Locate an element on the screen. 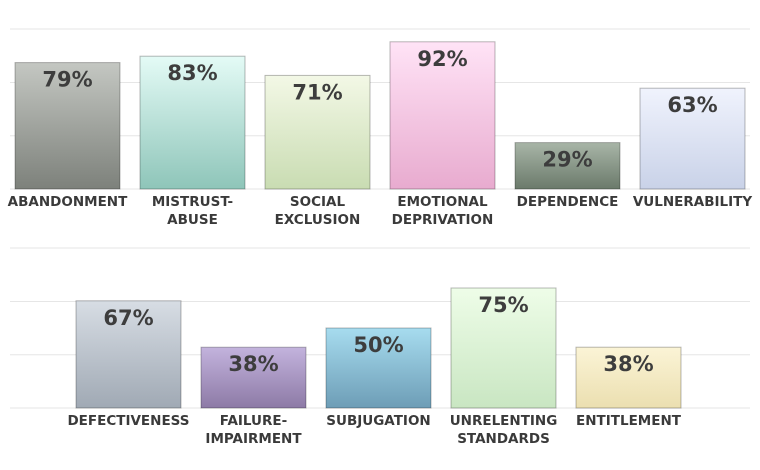 The height and width of the screenshot is (470, 760). value-label-defectiveness: 67% is located at coordinates (128, 318).